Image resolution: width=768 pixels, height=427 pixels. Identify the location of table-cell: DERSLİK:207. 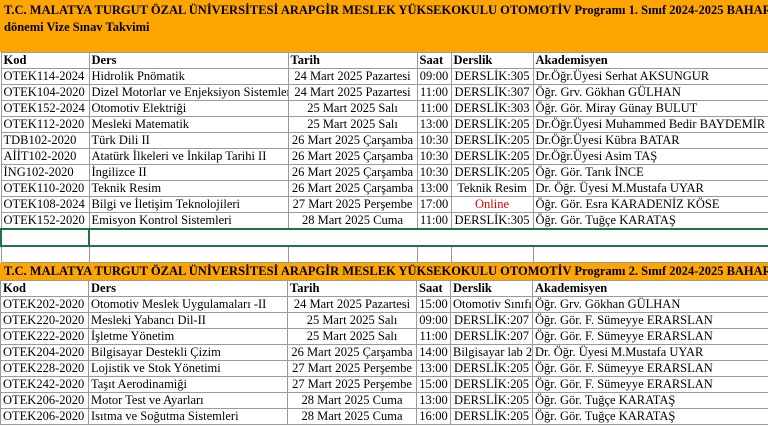
(491, 320).